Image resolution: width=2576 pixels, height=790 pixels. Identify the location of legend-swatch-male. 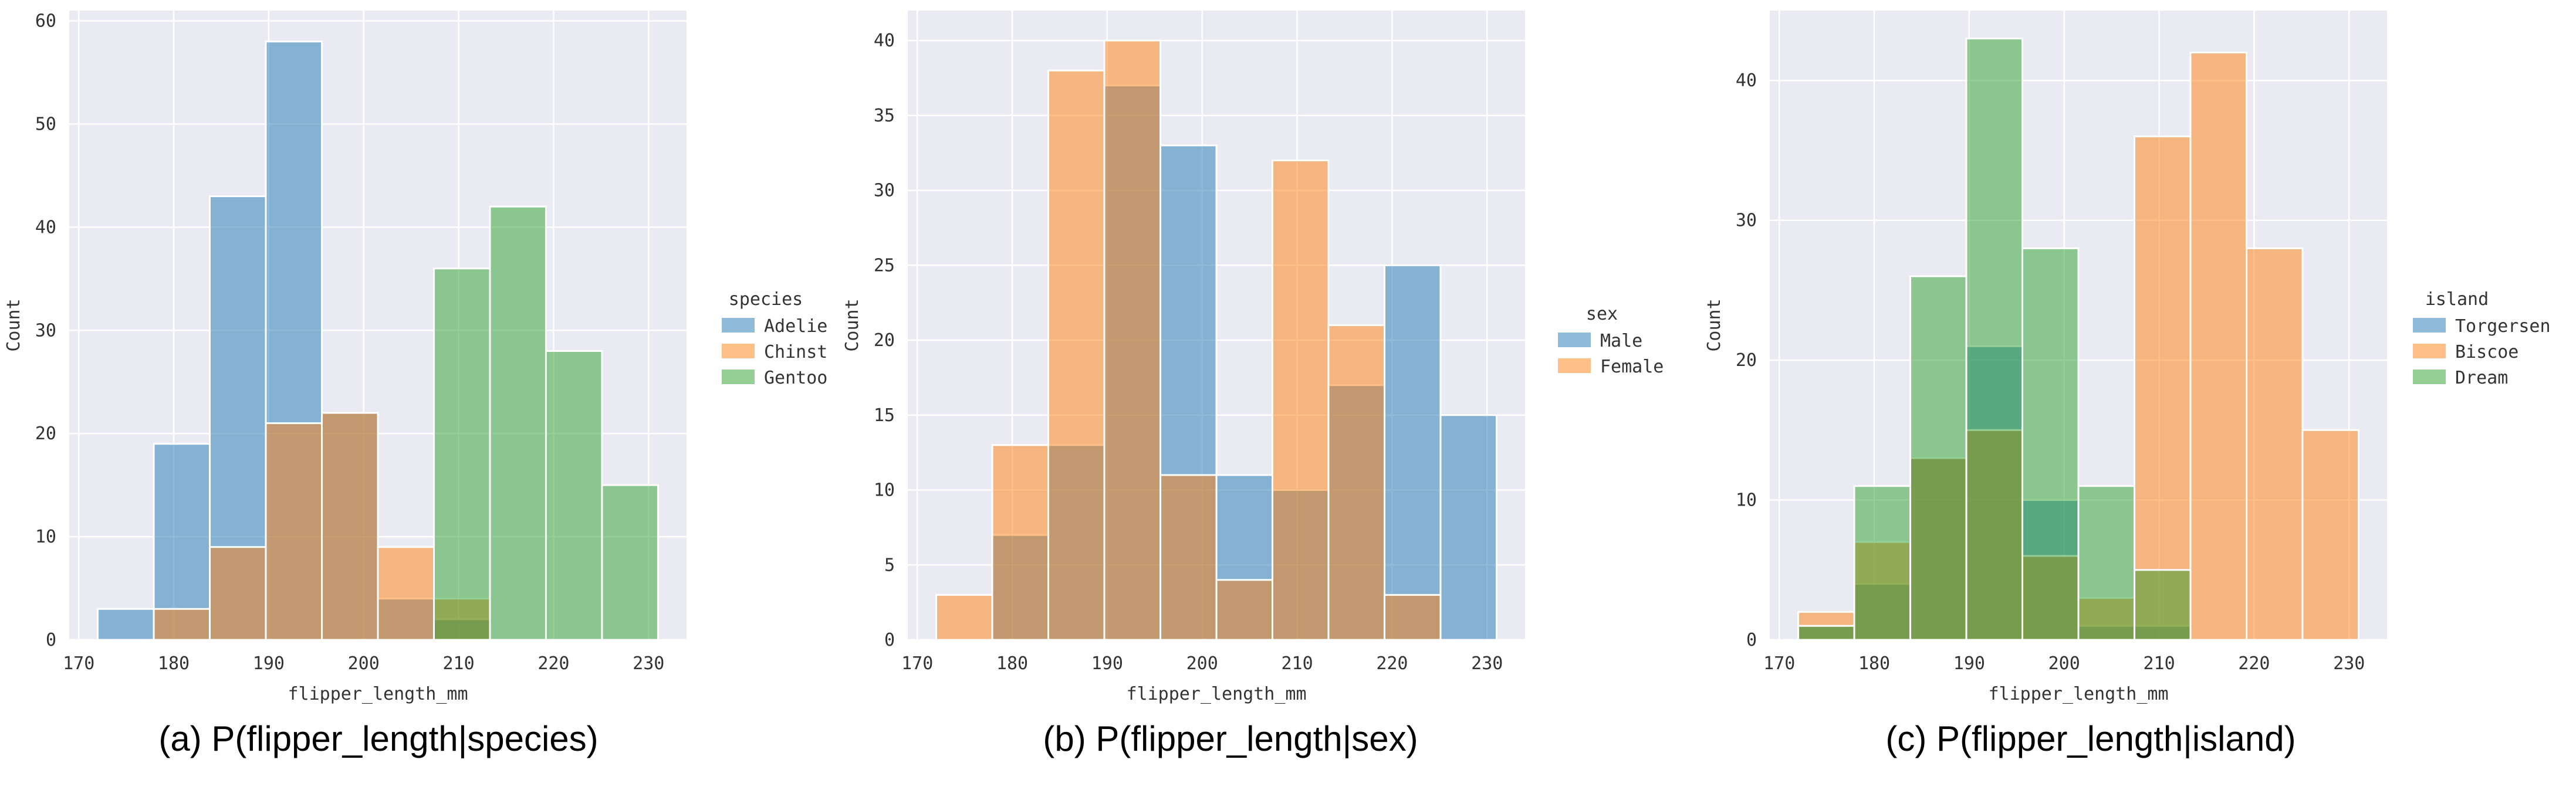
(1574, 340).